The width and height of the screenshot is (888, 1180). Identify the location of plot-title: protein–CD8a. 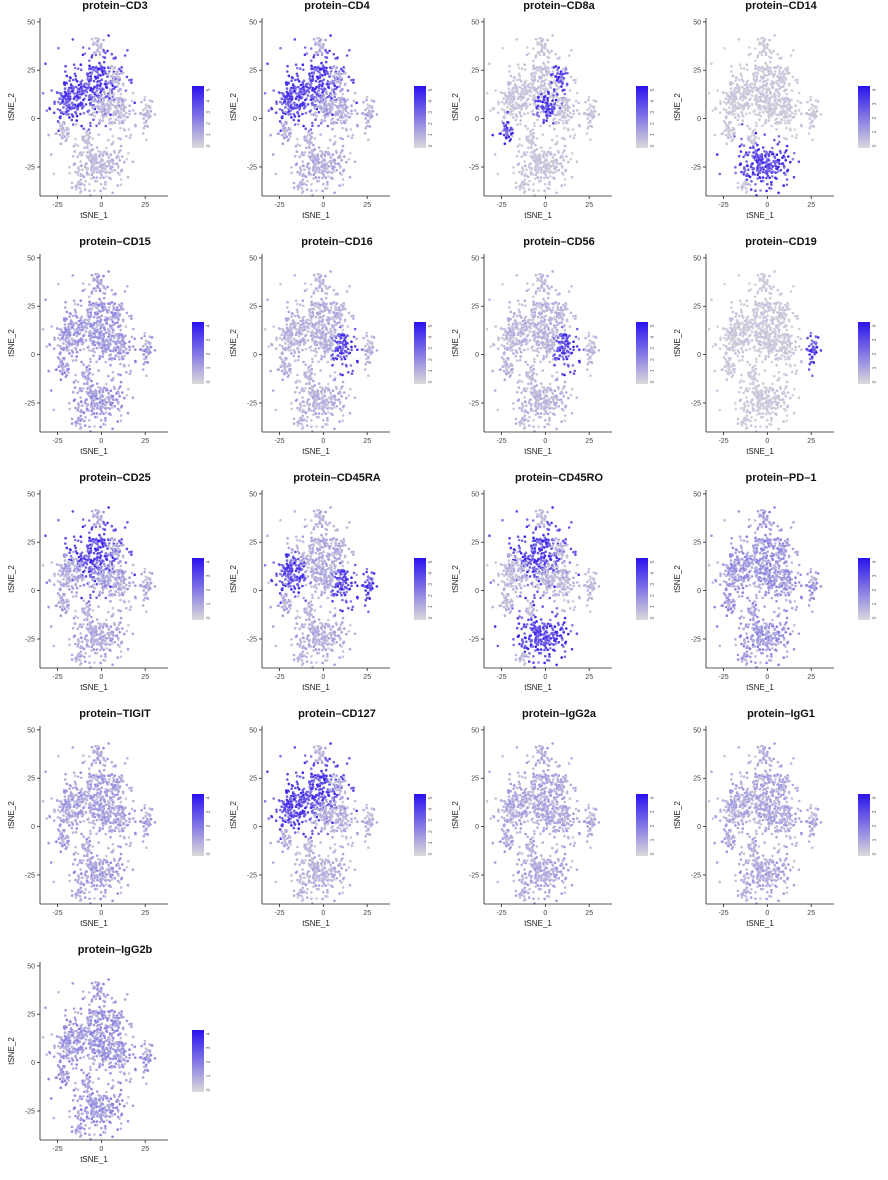
(559, 6).